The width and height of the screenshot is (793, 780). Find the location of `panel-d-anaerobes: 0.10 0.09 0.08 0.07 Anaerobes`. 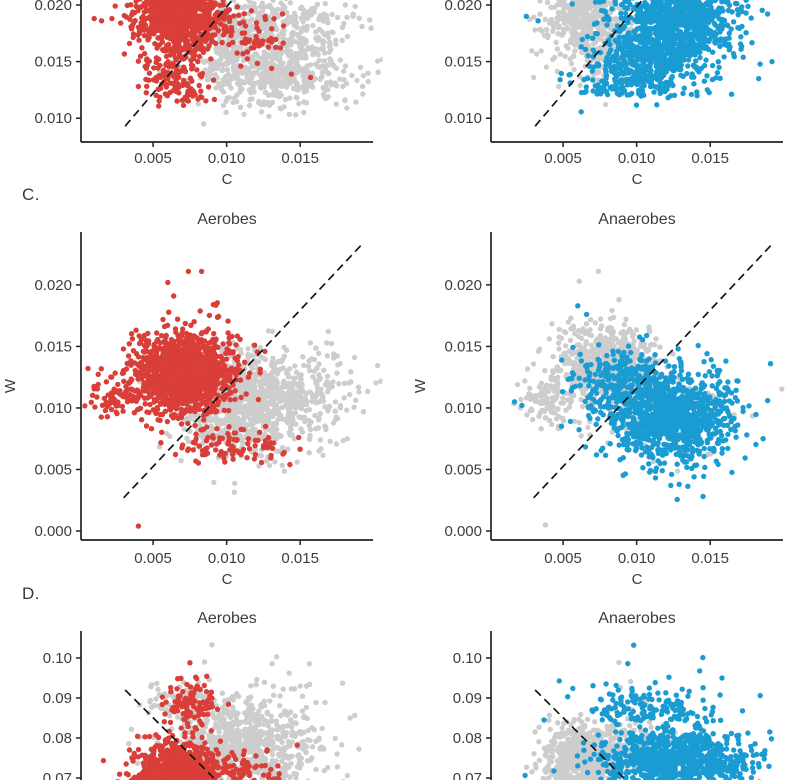

panel-d-anaerobes: 0.10 0.09 0.08 0.07 Anaerobes is located at coordinates (614, 695).